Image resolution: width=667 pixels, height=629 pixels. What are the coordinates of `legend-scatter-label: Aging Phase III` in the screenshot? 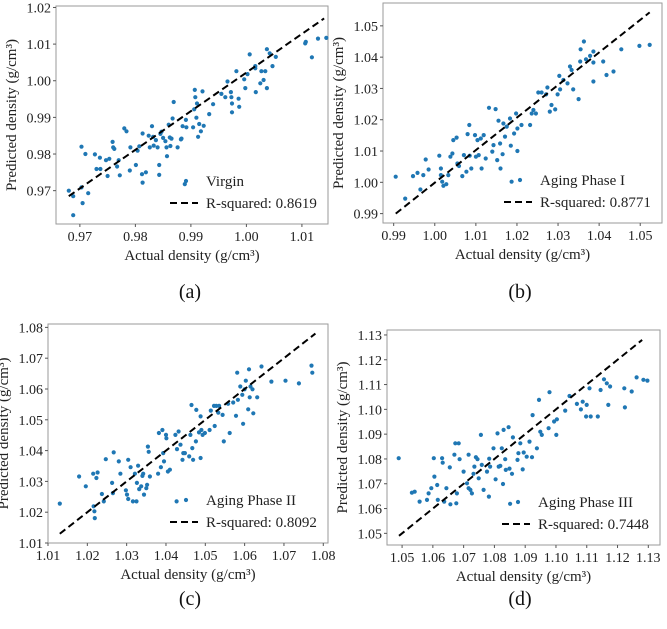 It's located at (585, 503).